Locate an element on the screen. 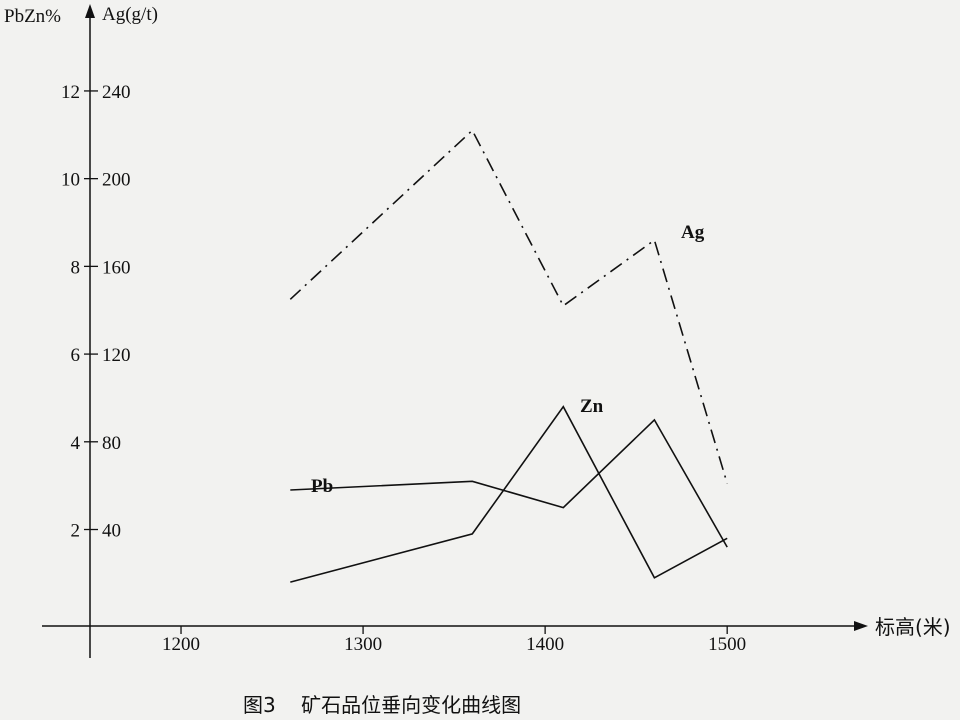 This screenshot has width=960, height=720. y-tick-label-pbzn: 12 is located at coordinates (70, 92).